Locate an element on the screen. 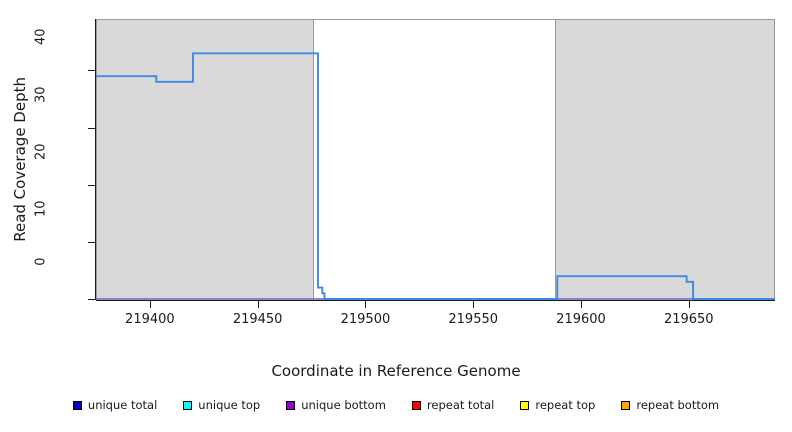 Image resolution: width=792 pixels, height=432 pixels. x-axis-tick-label: 219550 is located at coordinates (473, 319).